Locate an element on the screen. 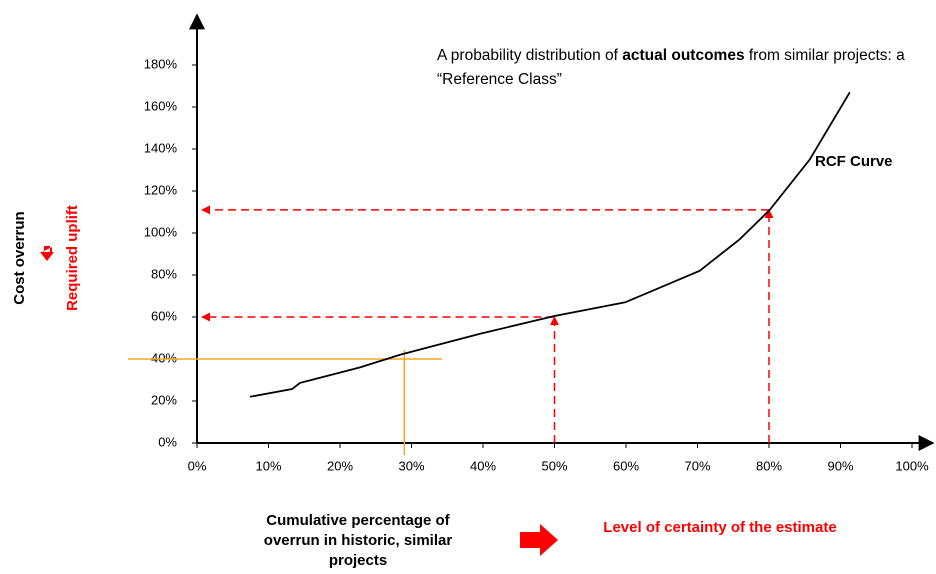 This screenshot has width=936, height=574. y-tick-label: 80% is located at coordinates (164, 273).